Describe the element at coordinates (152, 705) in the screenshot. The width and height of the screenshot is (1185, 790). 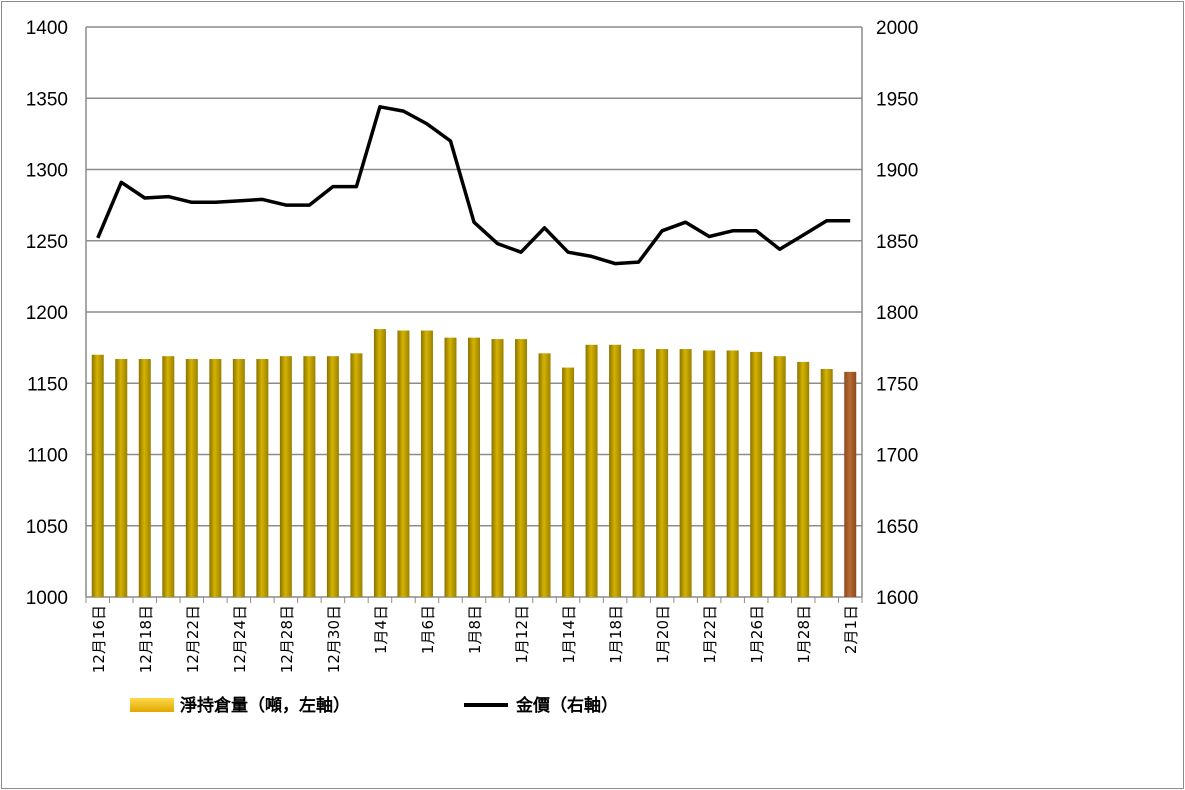
I see `legend-bar-swatch` at that location.